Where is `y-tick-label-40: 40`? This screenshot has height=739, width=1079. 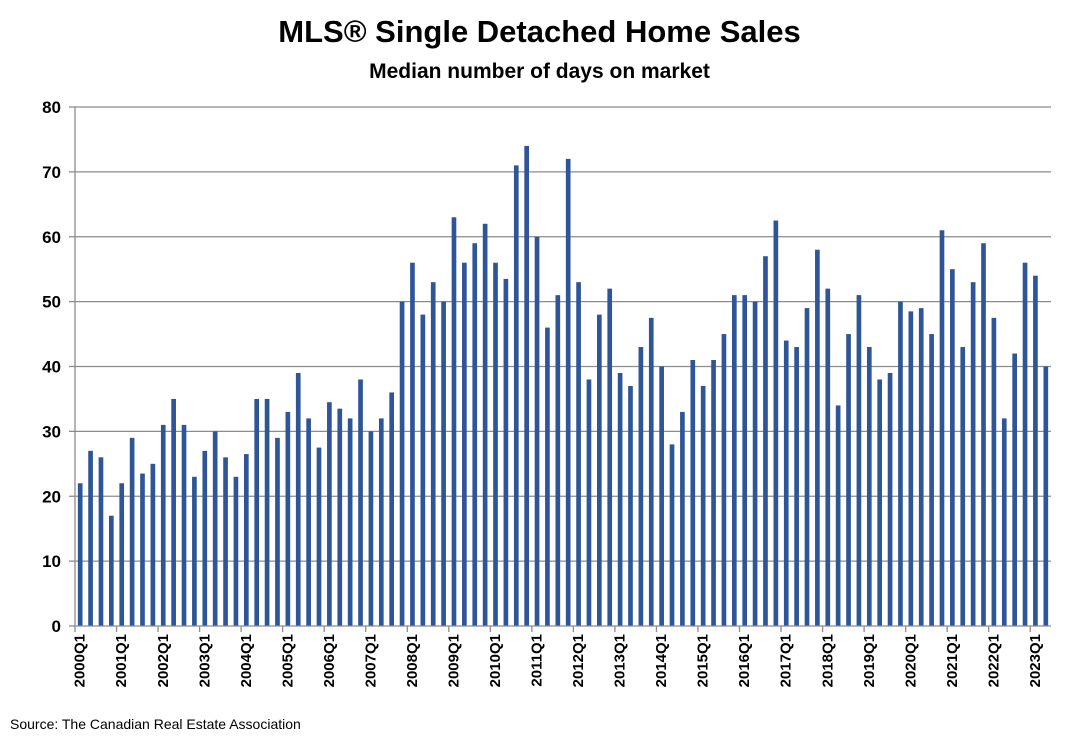
y-tick-label-40: 40 is located at coordinates (51, 367).